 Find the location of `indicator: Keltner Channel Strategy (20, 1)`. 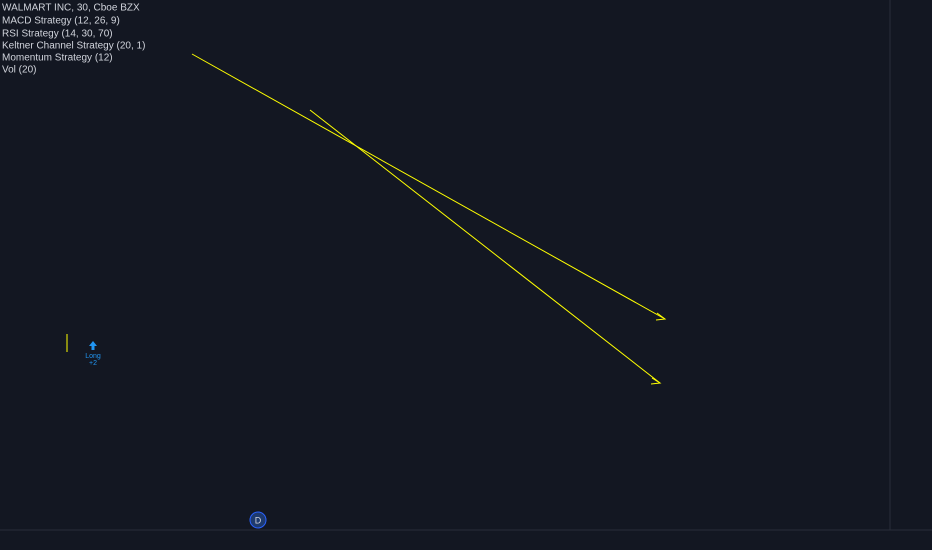

indicator: Keltner Channel Strategy (20, 1) is located at coordinates (73, 46).